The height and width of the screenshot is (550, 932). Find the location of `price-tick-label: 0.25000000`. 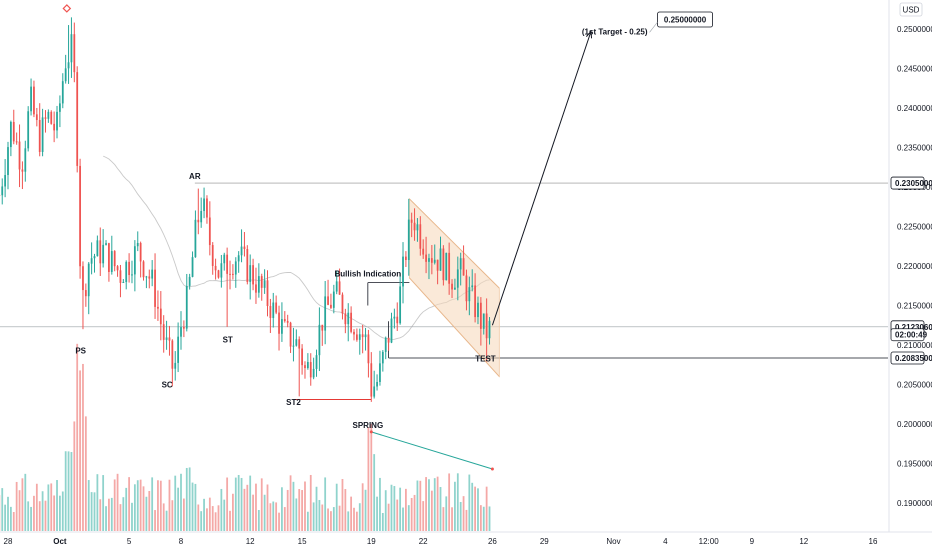

price-tick-label: 0.25000000 is located at coordinates (914, 29).